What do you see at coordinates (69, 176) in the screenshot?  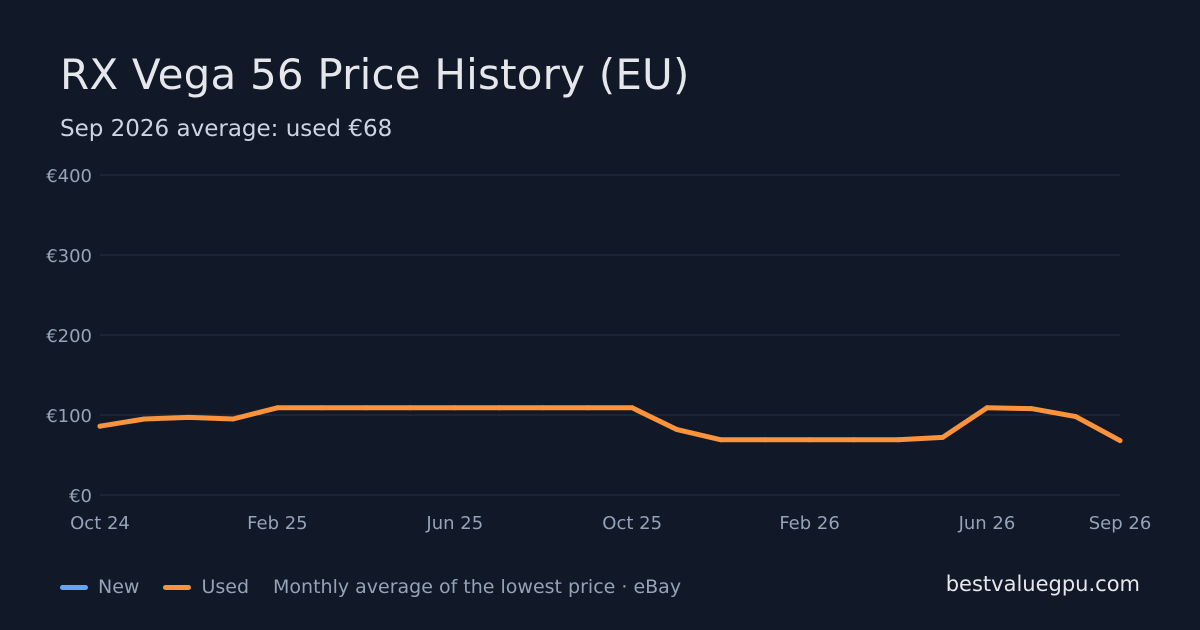 I see `y-tick-label: €400` at bounding box center [69, 176].